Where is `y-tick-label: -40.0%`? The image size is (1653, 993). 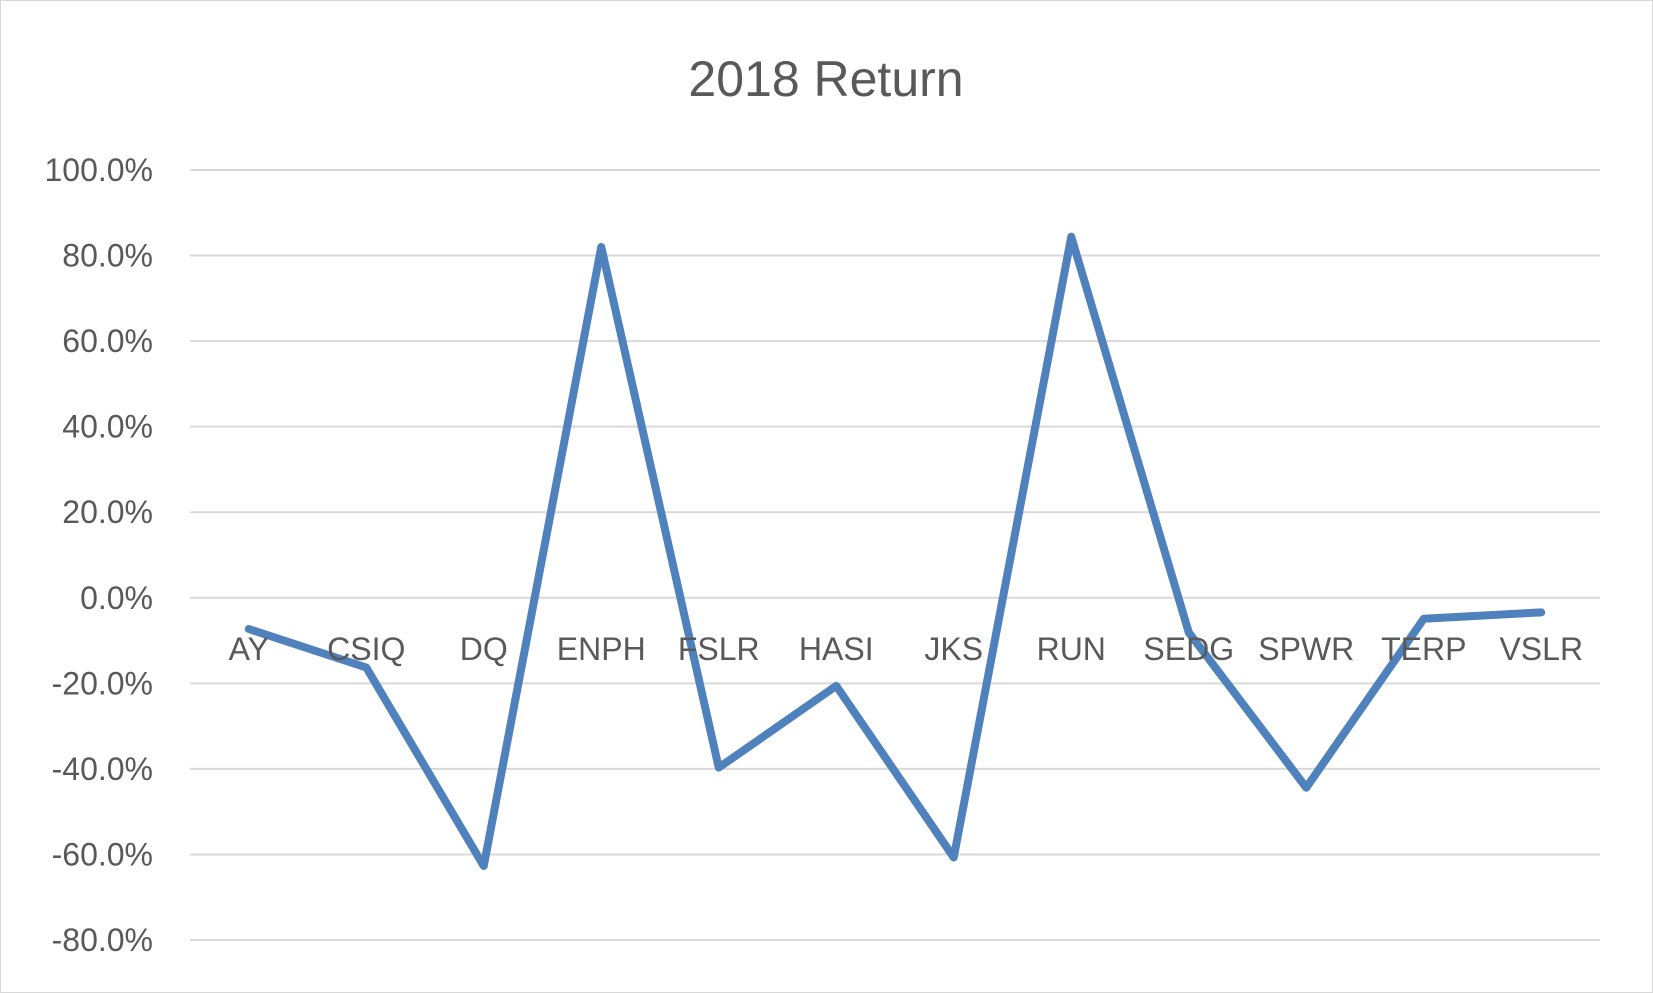 y-tick-label: -40.0% is located at coordinates (102, 769).